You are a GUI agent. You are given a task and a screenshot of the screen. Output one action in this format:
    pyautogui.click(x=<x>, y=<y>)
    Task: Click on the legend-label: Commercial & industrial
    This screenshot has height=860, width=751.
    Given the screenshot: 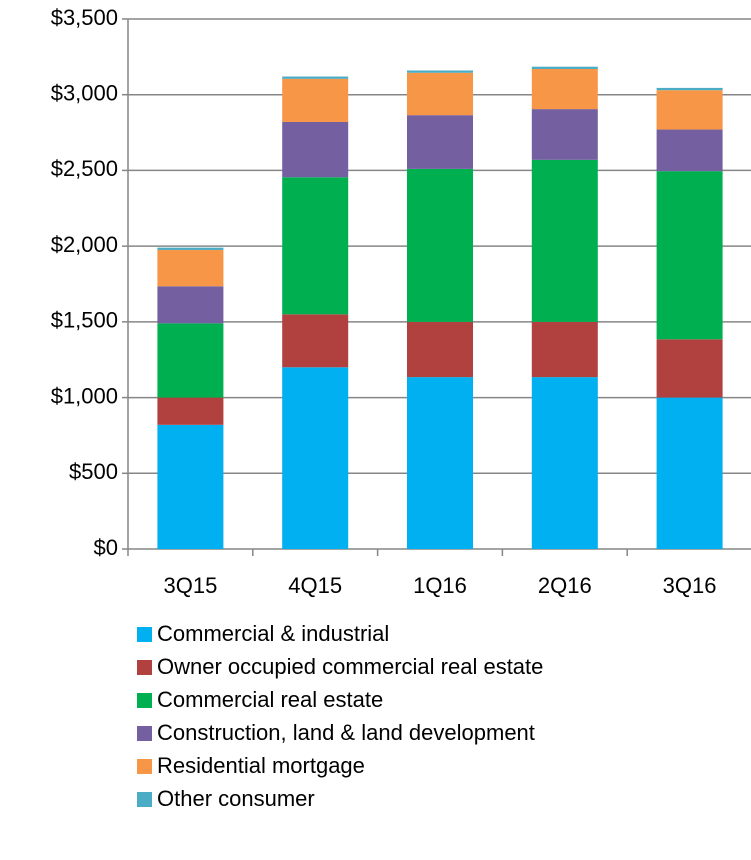 What is the action you would take?
    pyautogui.click(x=273, y=633)
    